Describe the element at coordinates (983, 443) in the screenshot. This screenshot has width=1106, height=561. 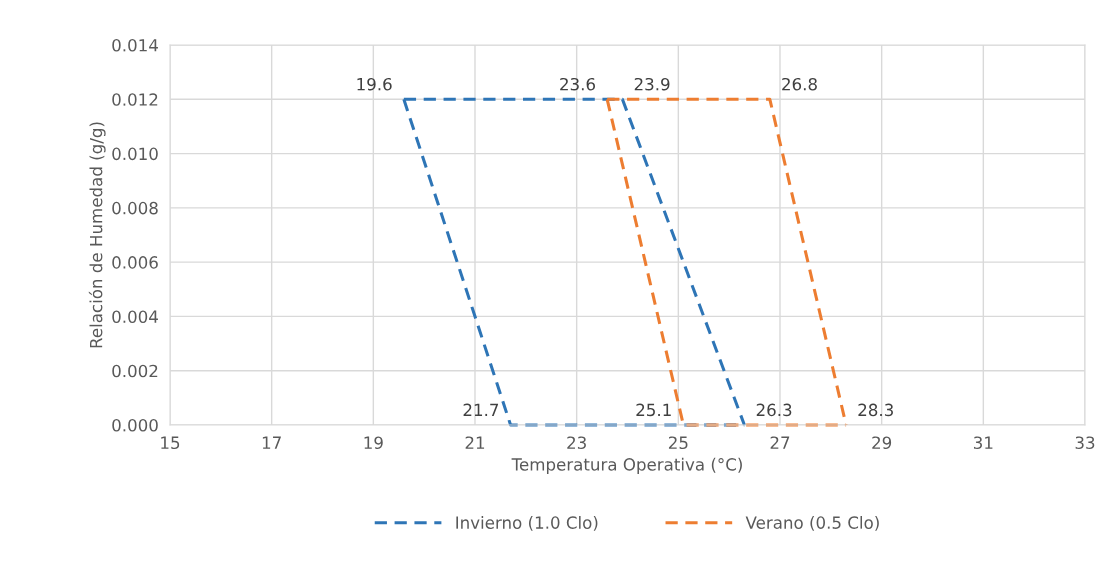
I see `x-tick-label: 31` at that location.